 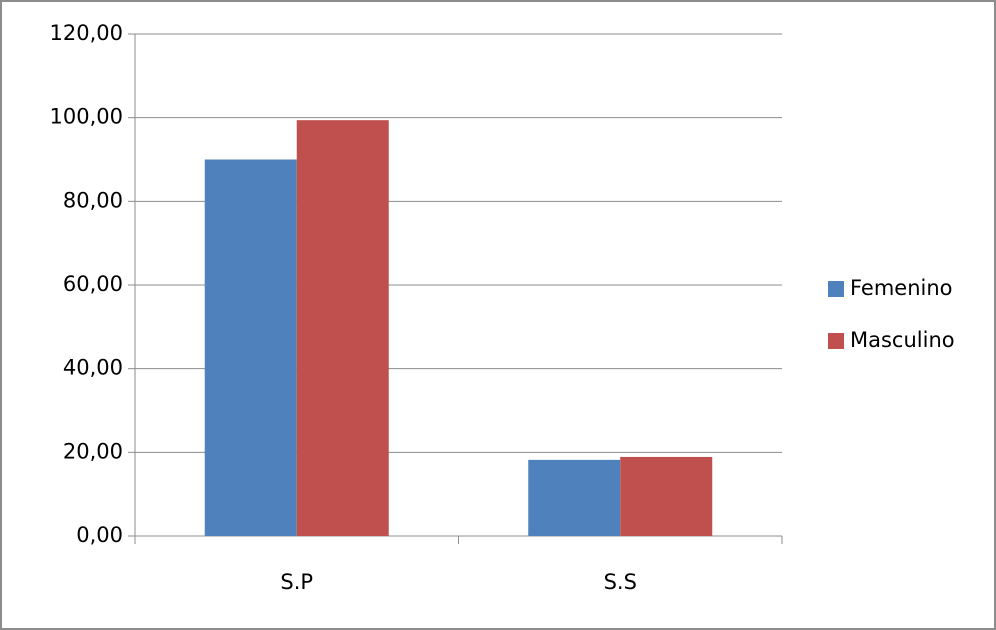 What do you see at coordinates (93, 368) in the screenshot?
I see `y-tick-label: 40,00` at bounding box center [93, 368].